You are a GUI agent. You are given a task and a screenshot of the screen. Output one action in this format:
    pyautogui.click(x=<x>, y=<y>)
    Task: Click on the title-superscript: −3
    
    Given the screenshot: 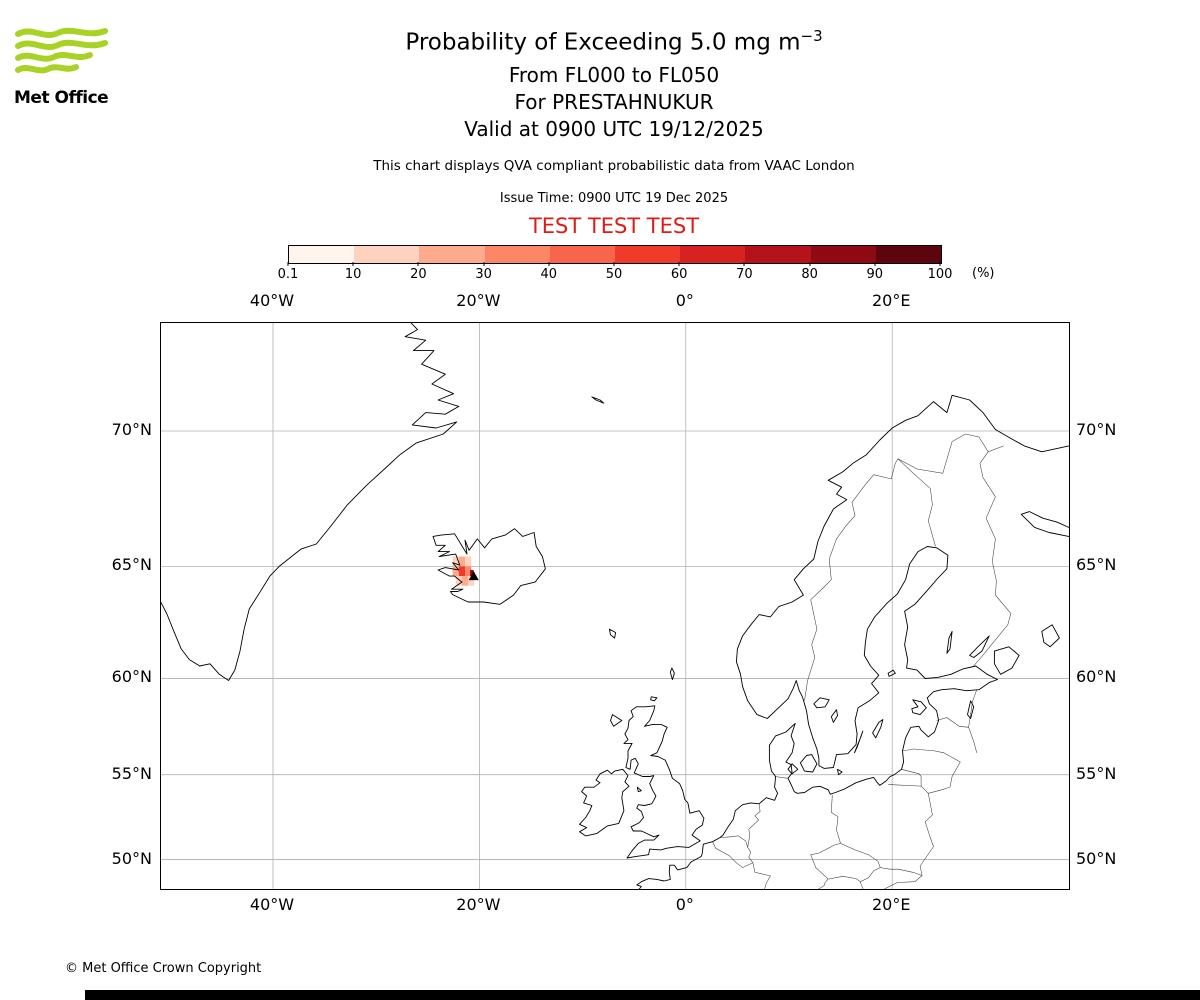 What is the action you would take?
    pyautogui.click(x=811, y=36)
    